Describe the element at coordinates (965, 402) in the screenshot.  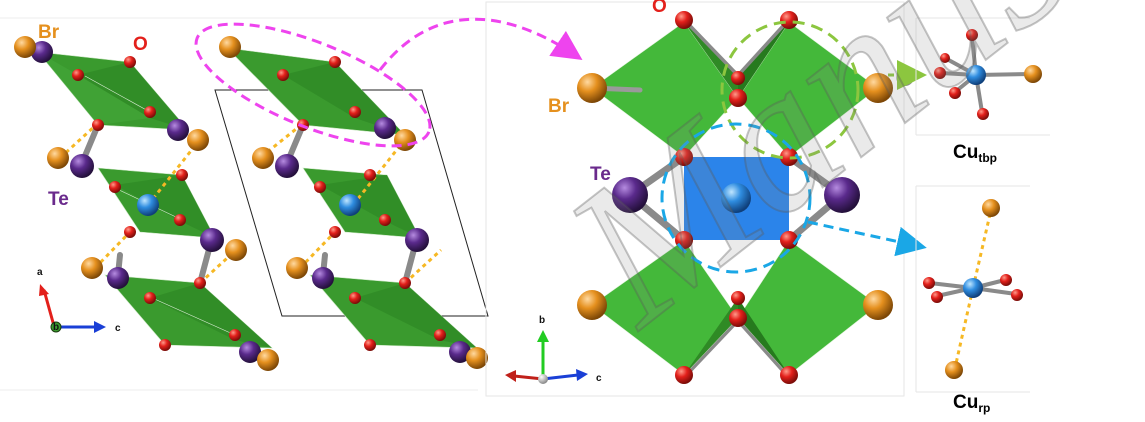
I see `label-cu-rp-main: Cu` at that location.